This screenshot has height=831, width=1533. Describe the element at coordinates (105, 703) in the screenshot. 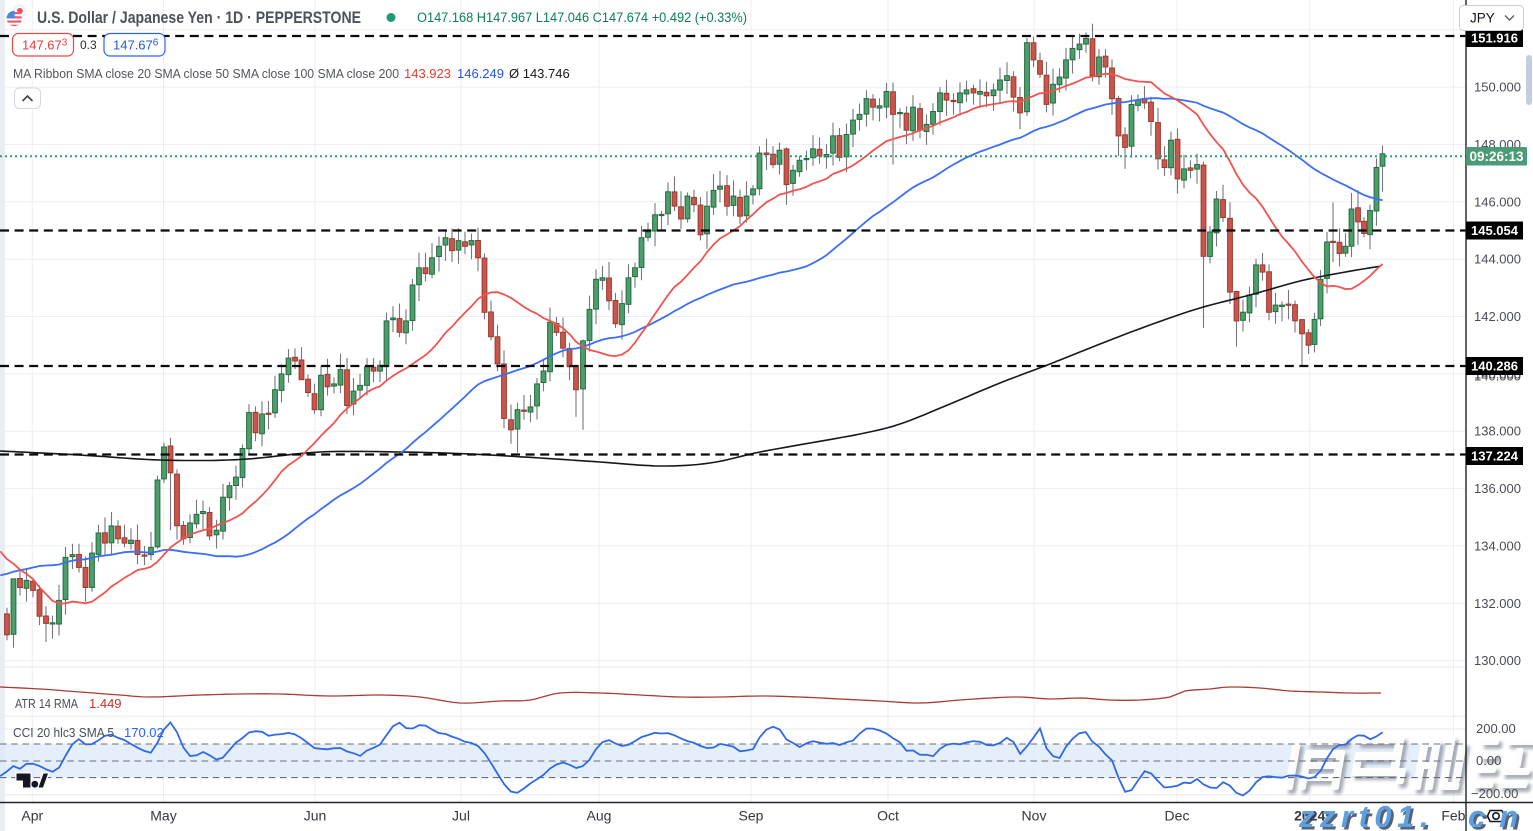

I see `svg-text: 1.449` at that location.